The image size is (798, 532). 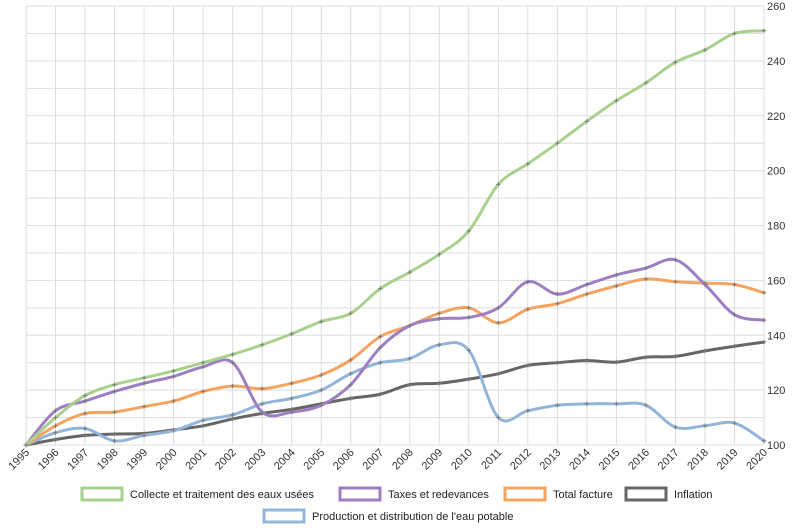 What do you see at coordinates (438, 495) in the screenshot?
I see `legend-label: Taxes et redevances` at bounding box center [438, 495].